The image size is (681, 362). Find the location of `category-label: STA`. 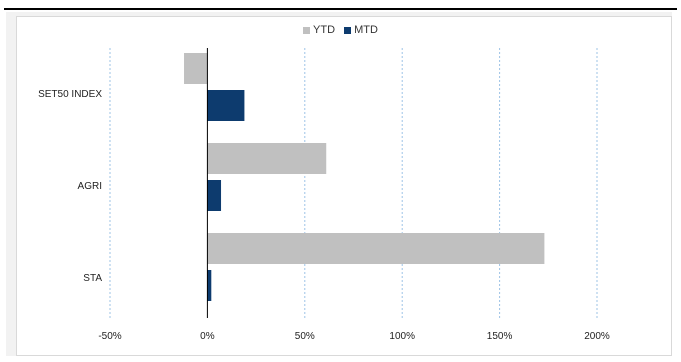

category-label: STA is located at coordinates (92, 278).